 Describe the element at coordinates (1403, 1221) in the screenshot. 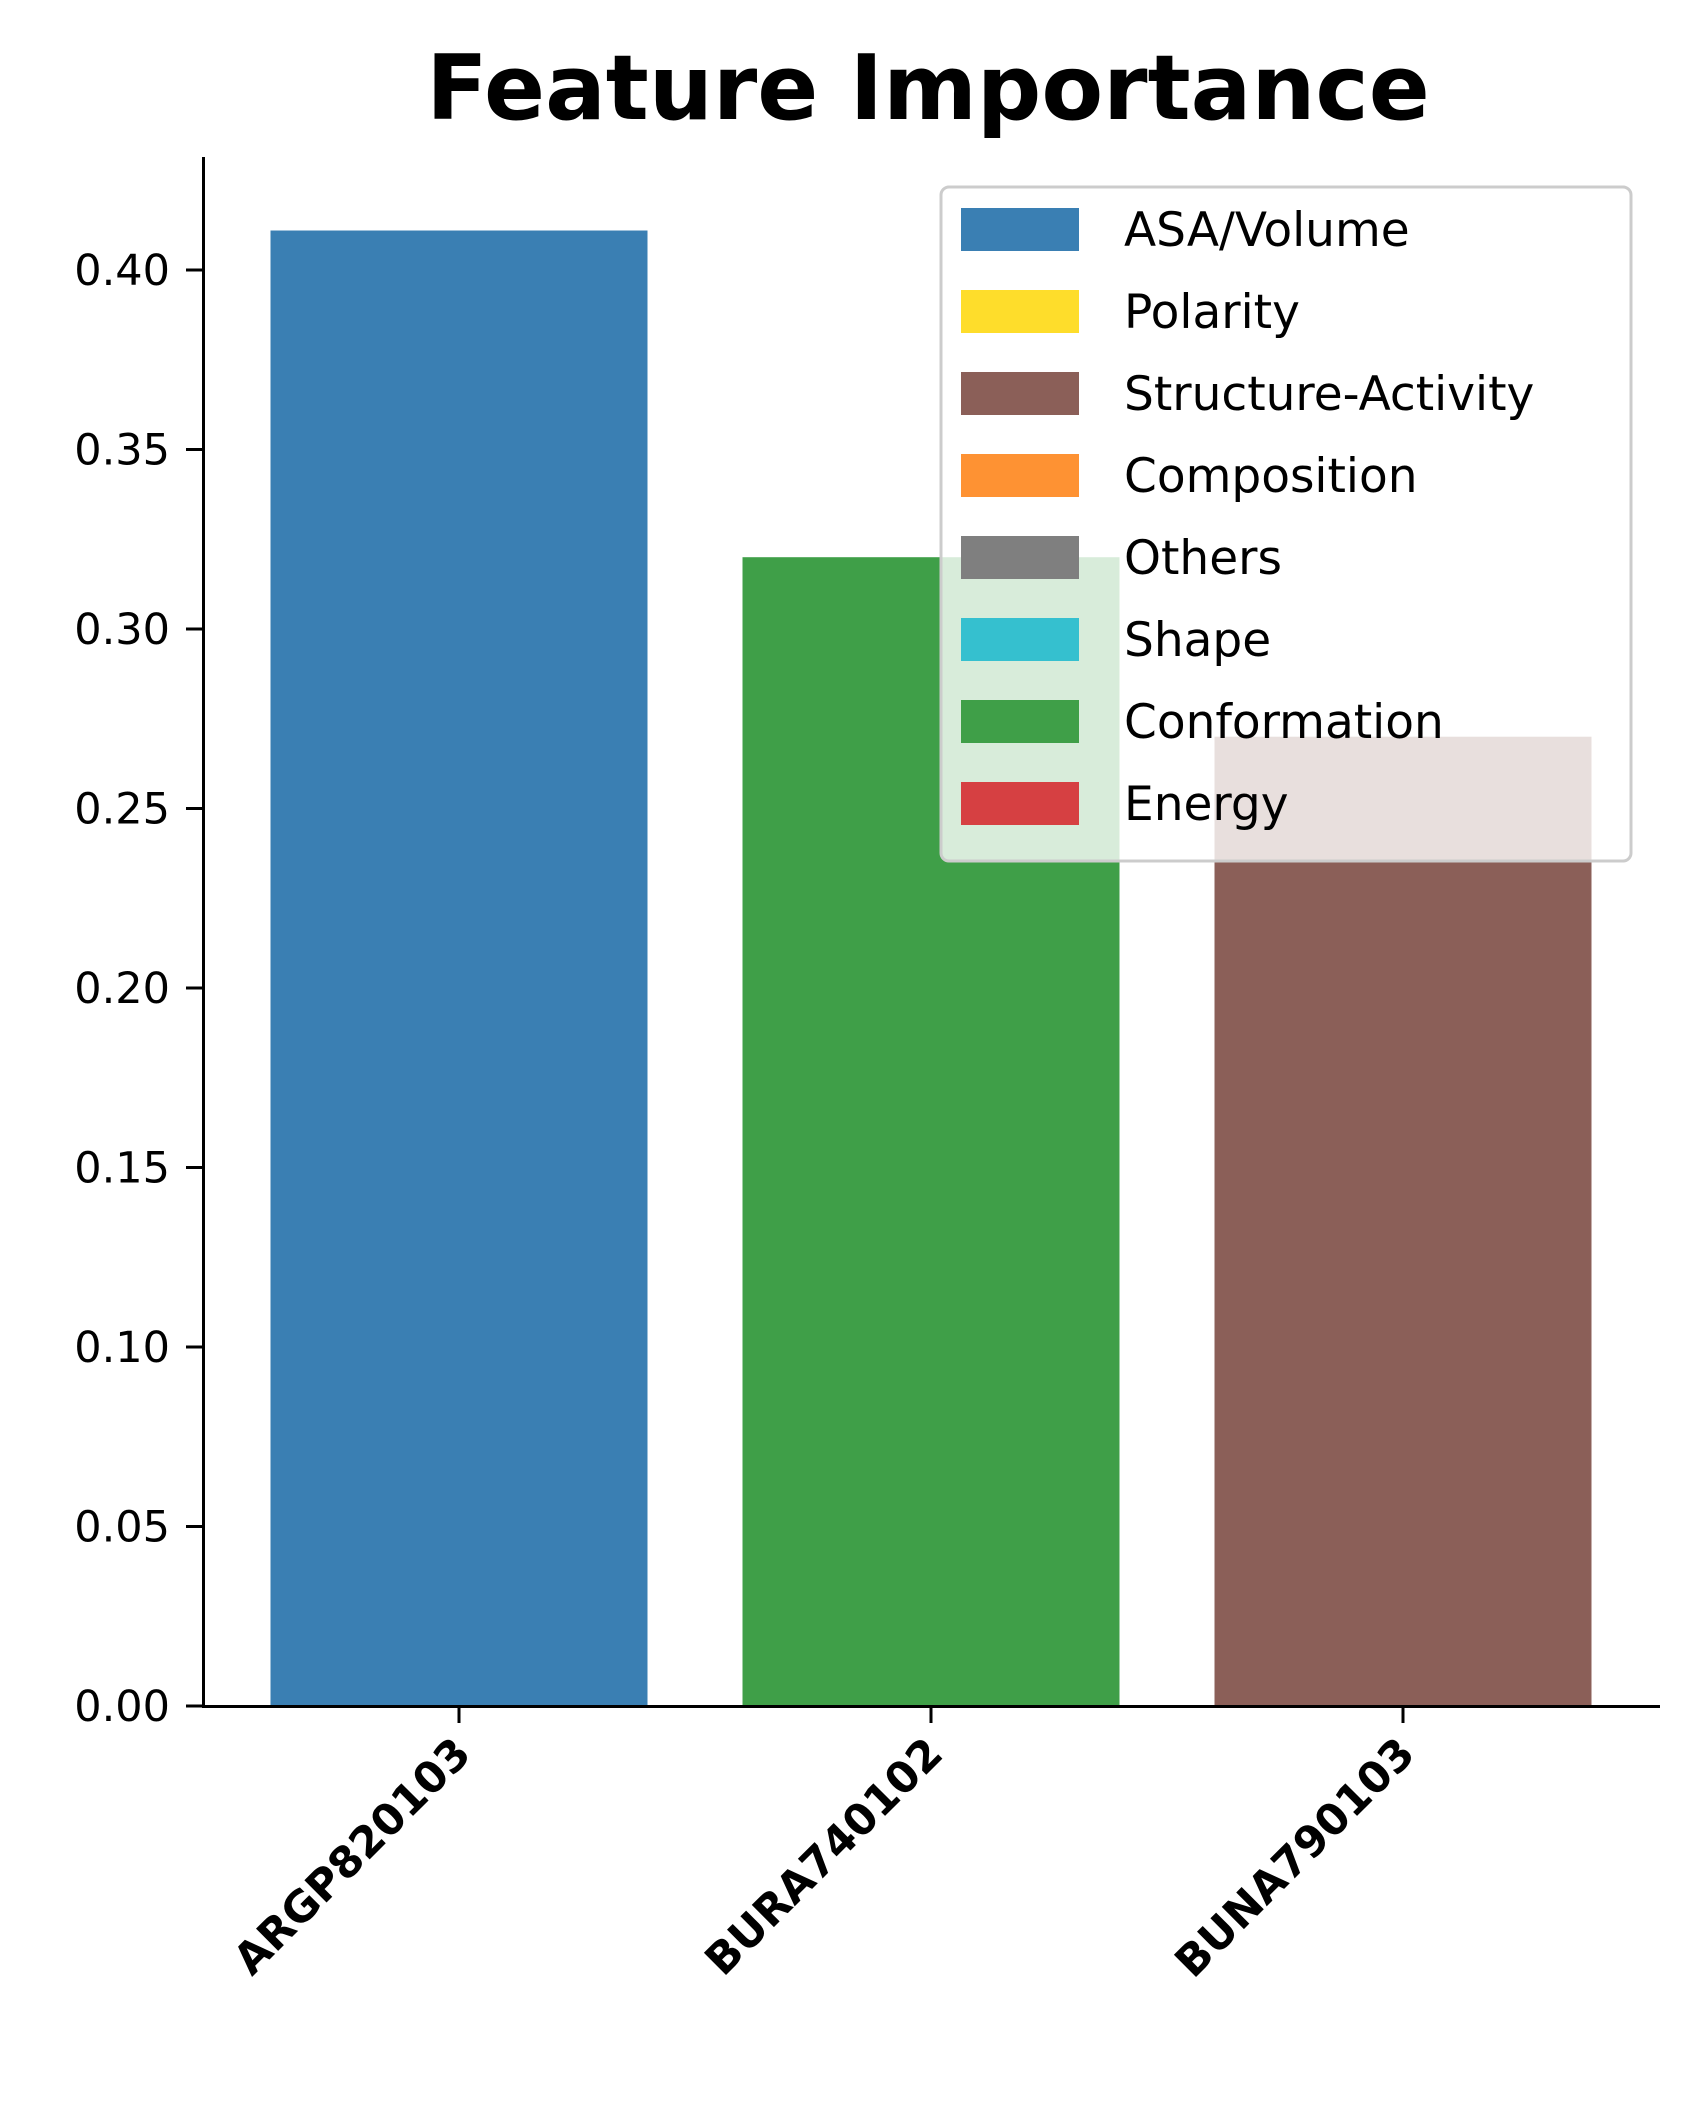

I see `bar-buna790103` at that location.